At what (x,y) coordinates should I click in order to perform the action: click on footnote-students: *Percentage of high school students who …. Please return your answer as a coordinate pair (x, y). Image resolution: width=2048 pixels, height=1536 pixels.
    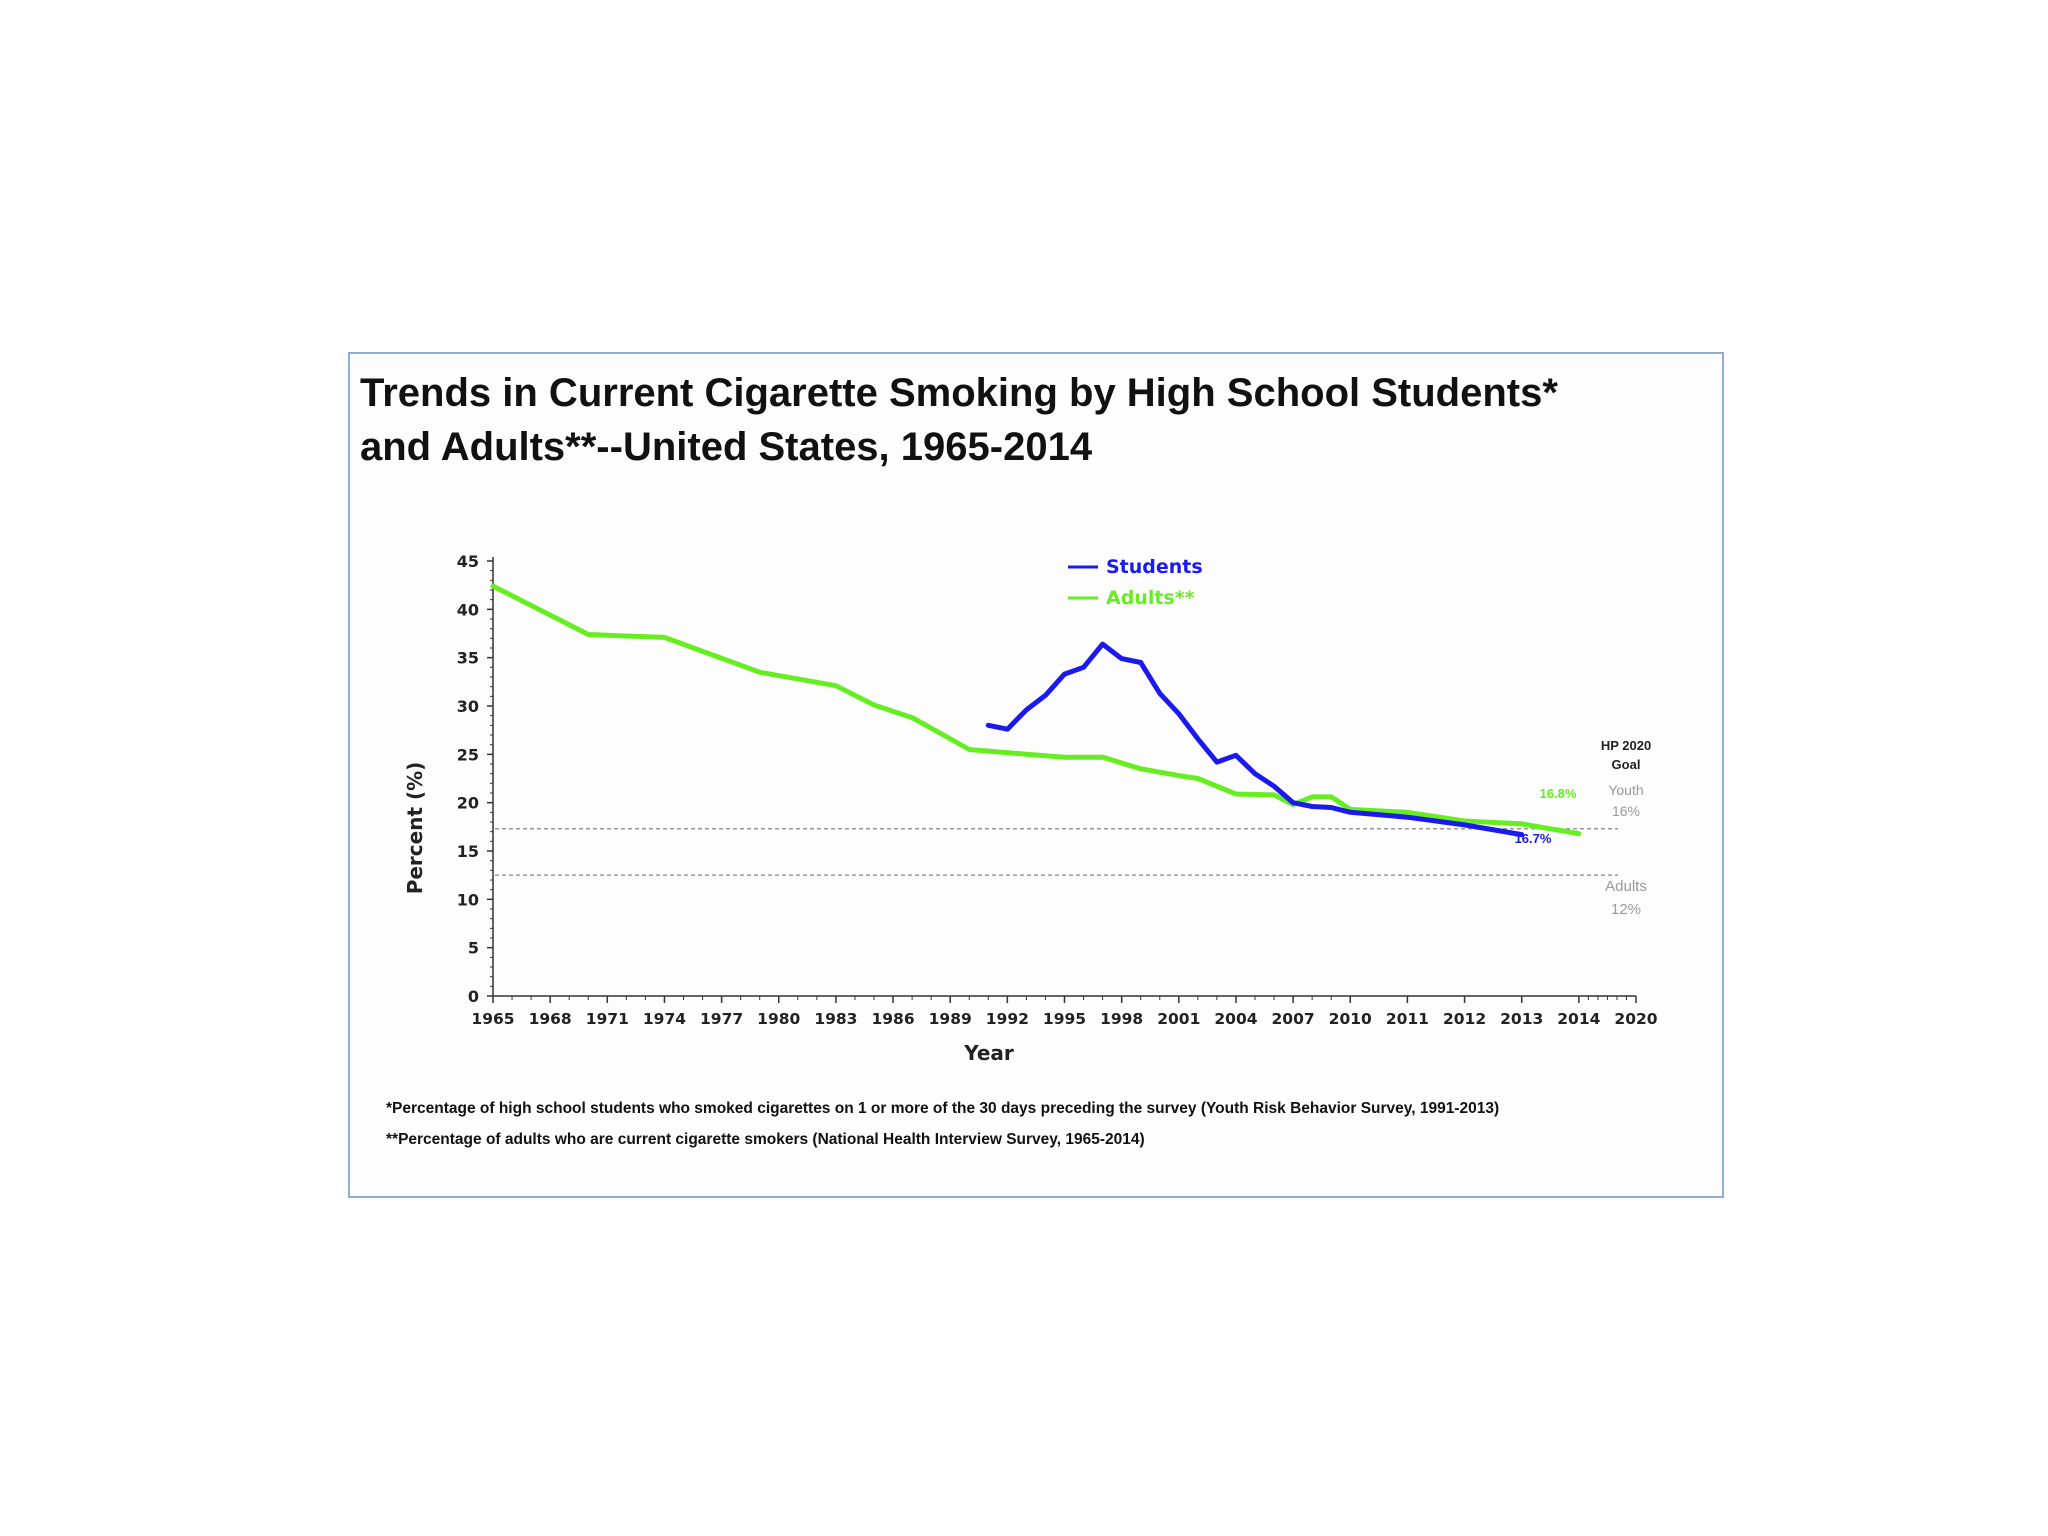
    Looking at the image, I should click on (942, 1108).